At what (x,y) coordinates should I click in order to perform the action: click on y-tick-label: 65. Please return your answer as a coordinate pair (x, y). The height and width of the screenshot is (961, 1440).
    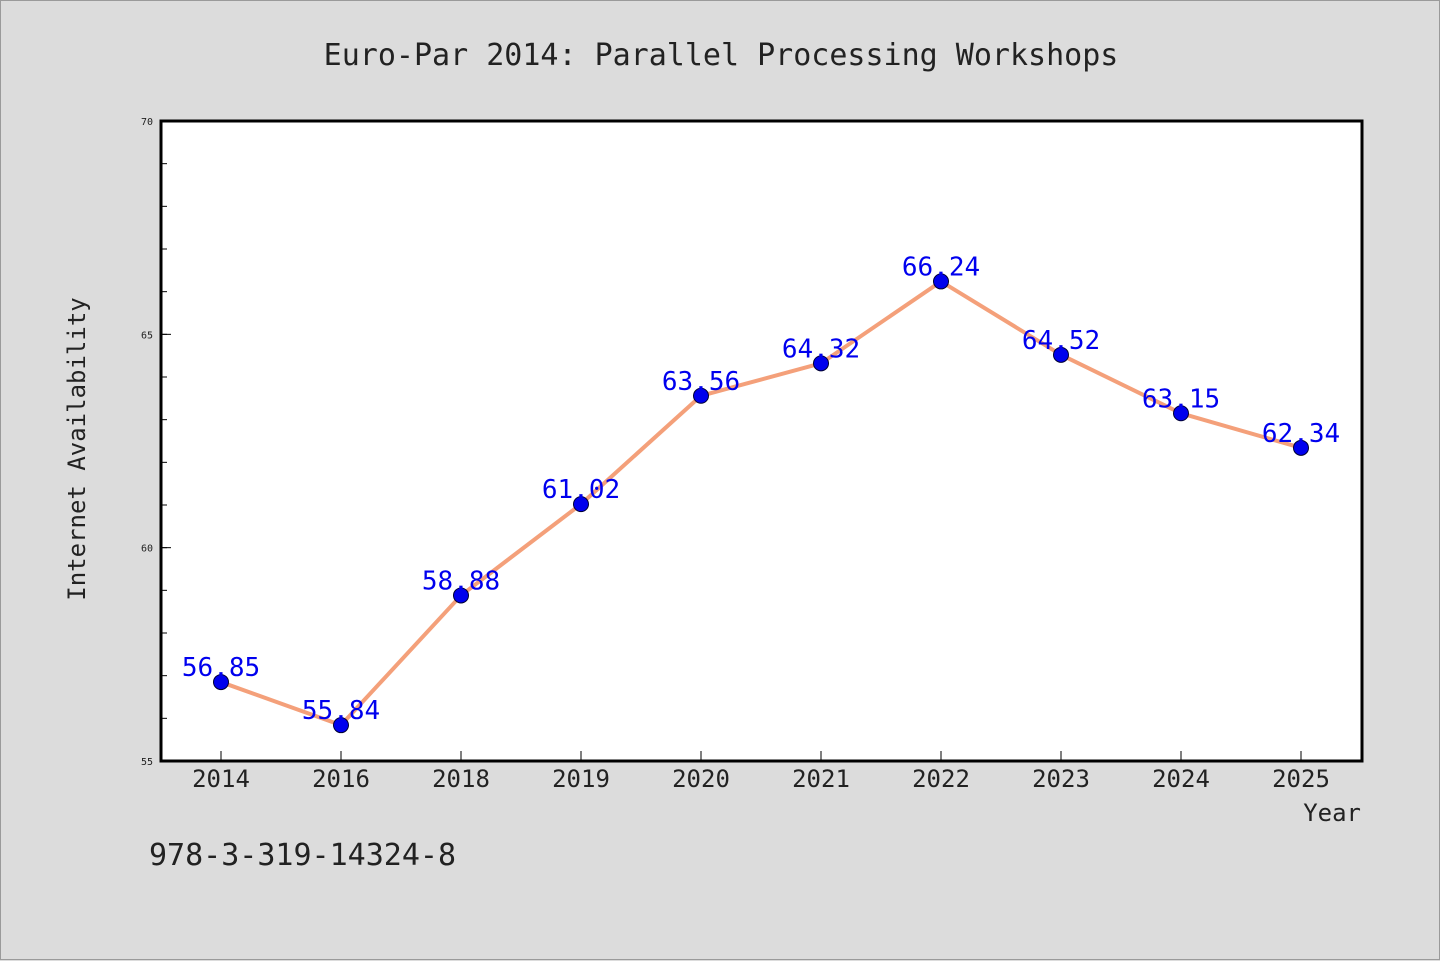
    Looking at the image, I should click on (147, 335).